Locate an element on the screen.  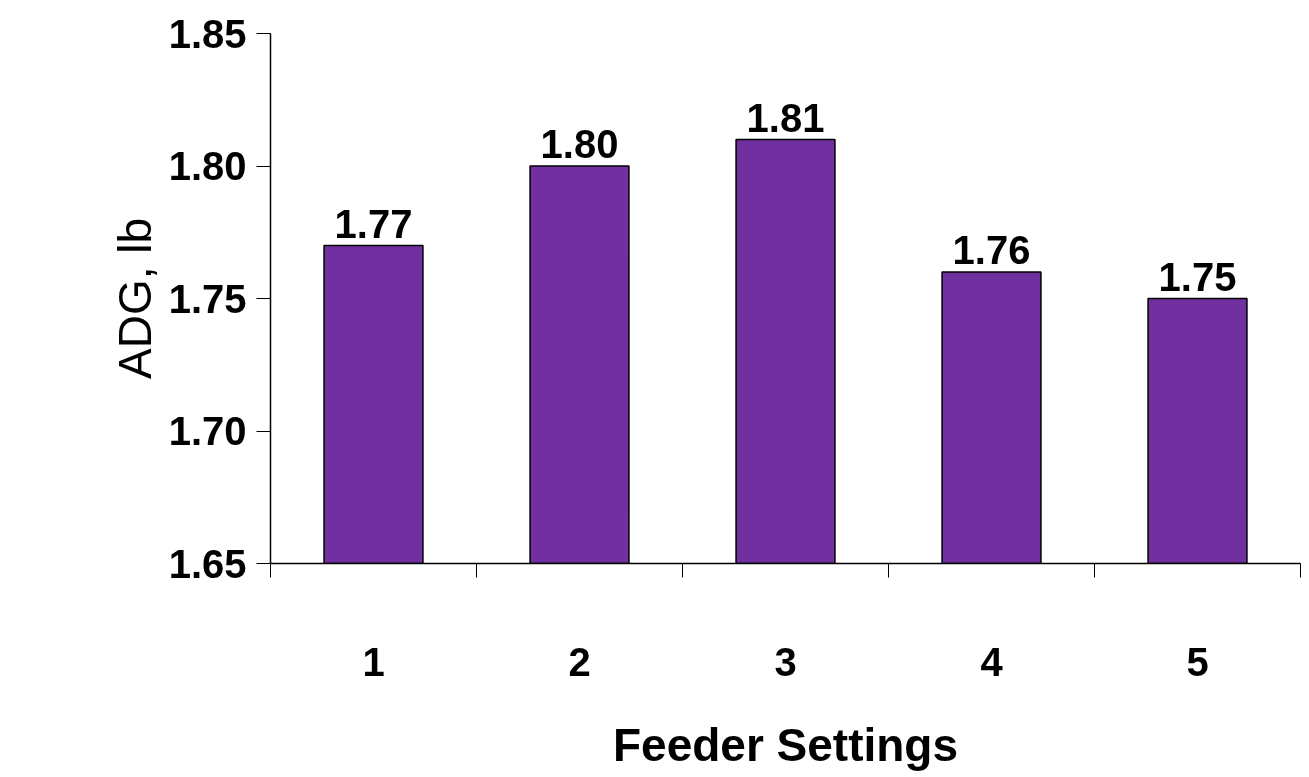
data-label: 1.81 is located at coordinates (785, 117).